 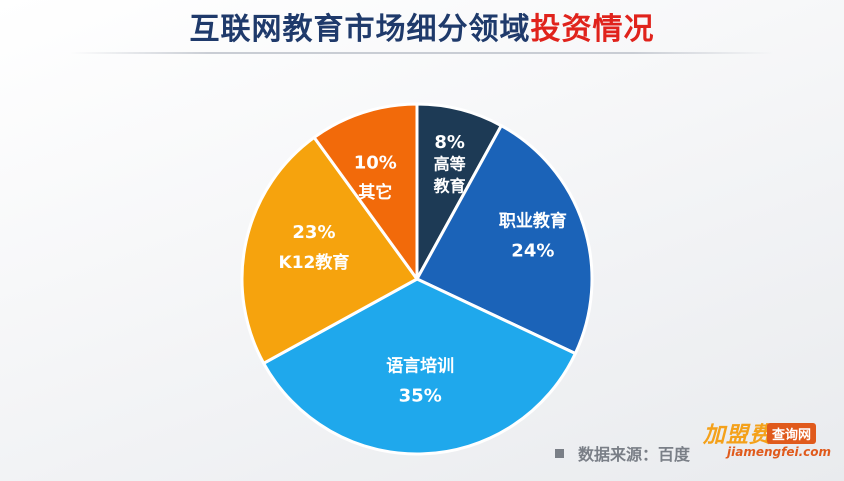 I want to click on data-source-note: 数据来源：百度, so click(x=622, y=453).